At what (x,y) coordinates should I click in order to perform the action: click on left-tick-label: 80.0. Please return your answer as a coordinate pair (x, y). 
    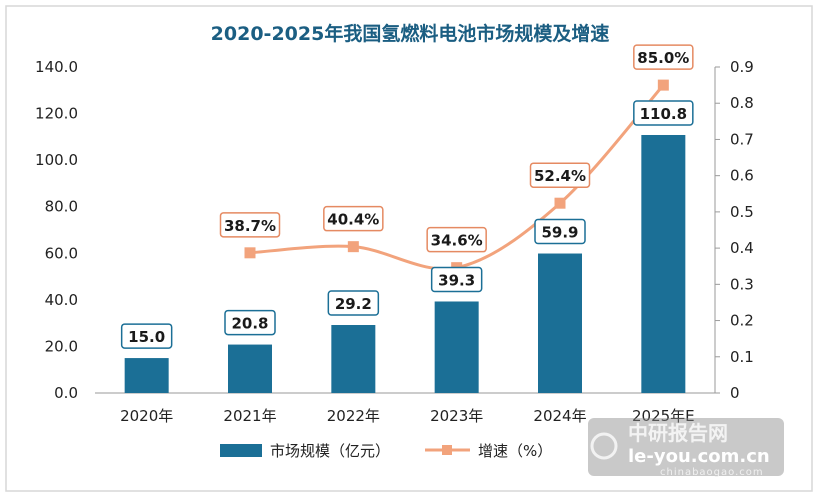
    Looking at the image, I should click on (61, 207).